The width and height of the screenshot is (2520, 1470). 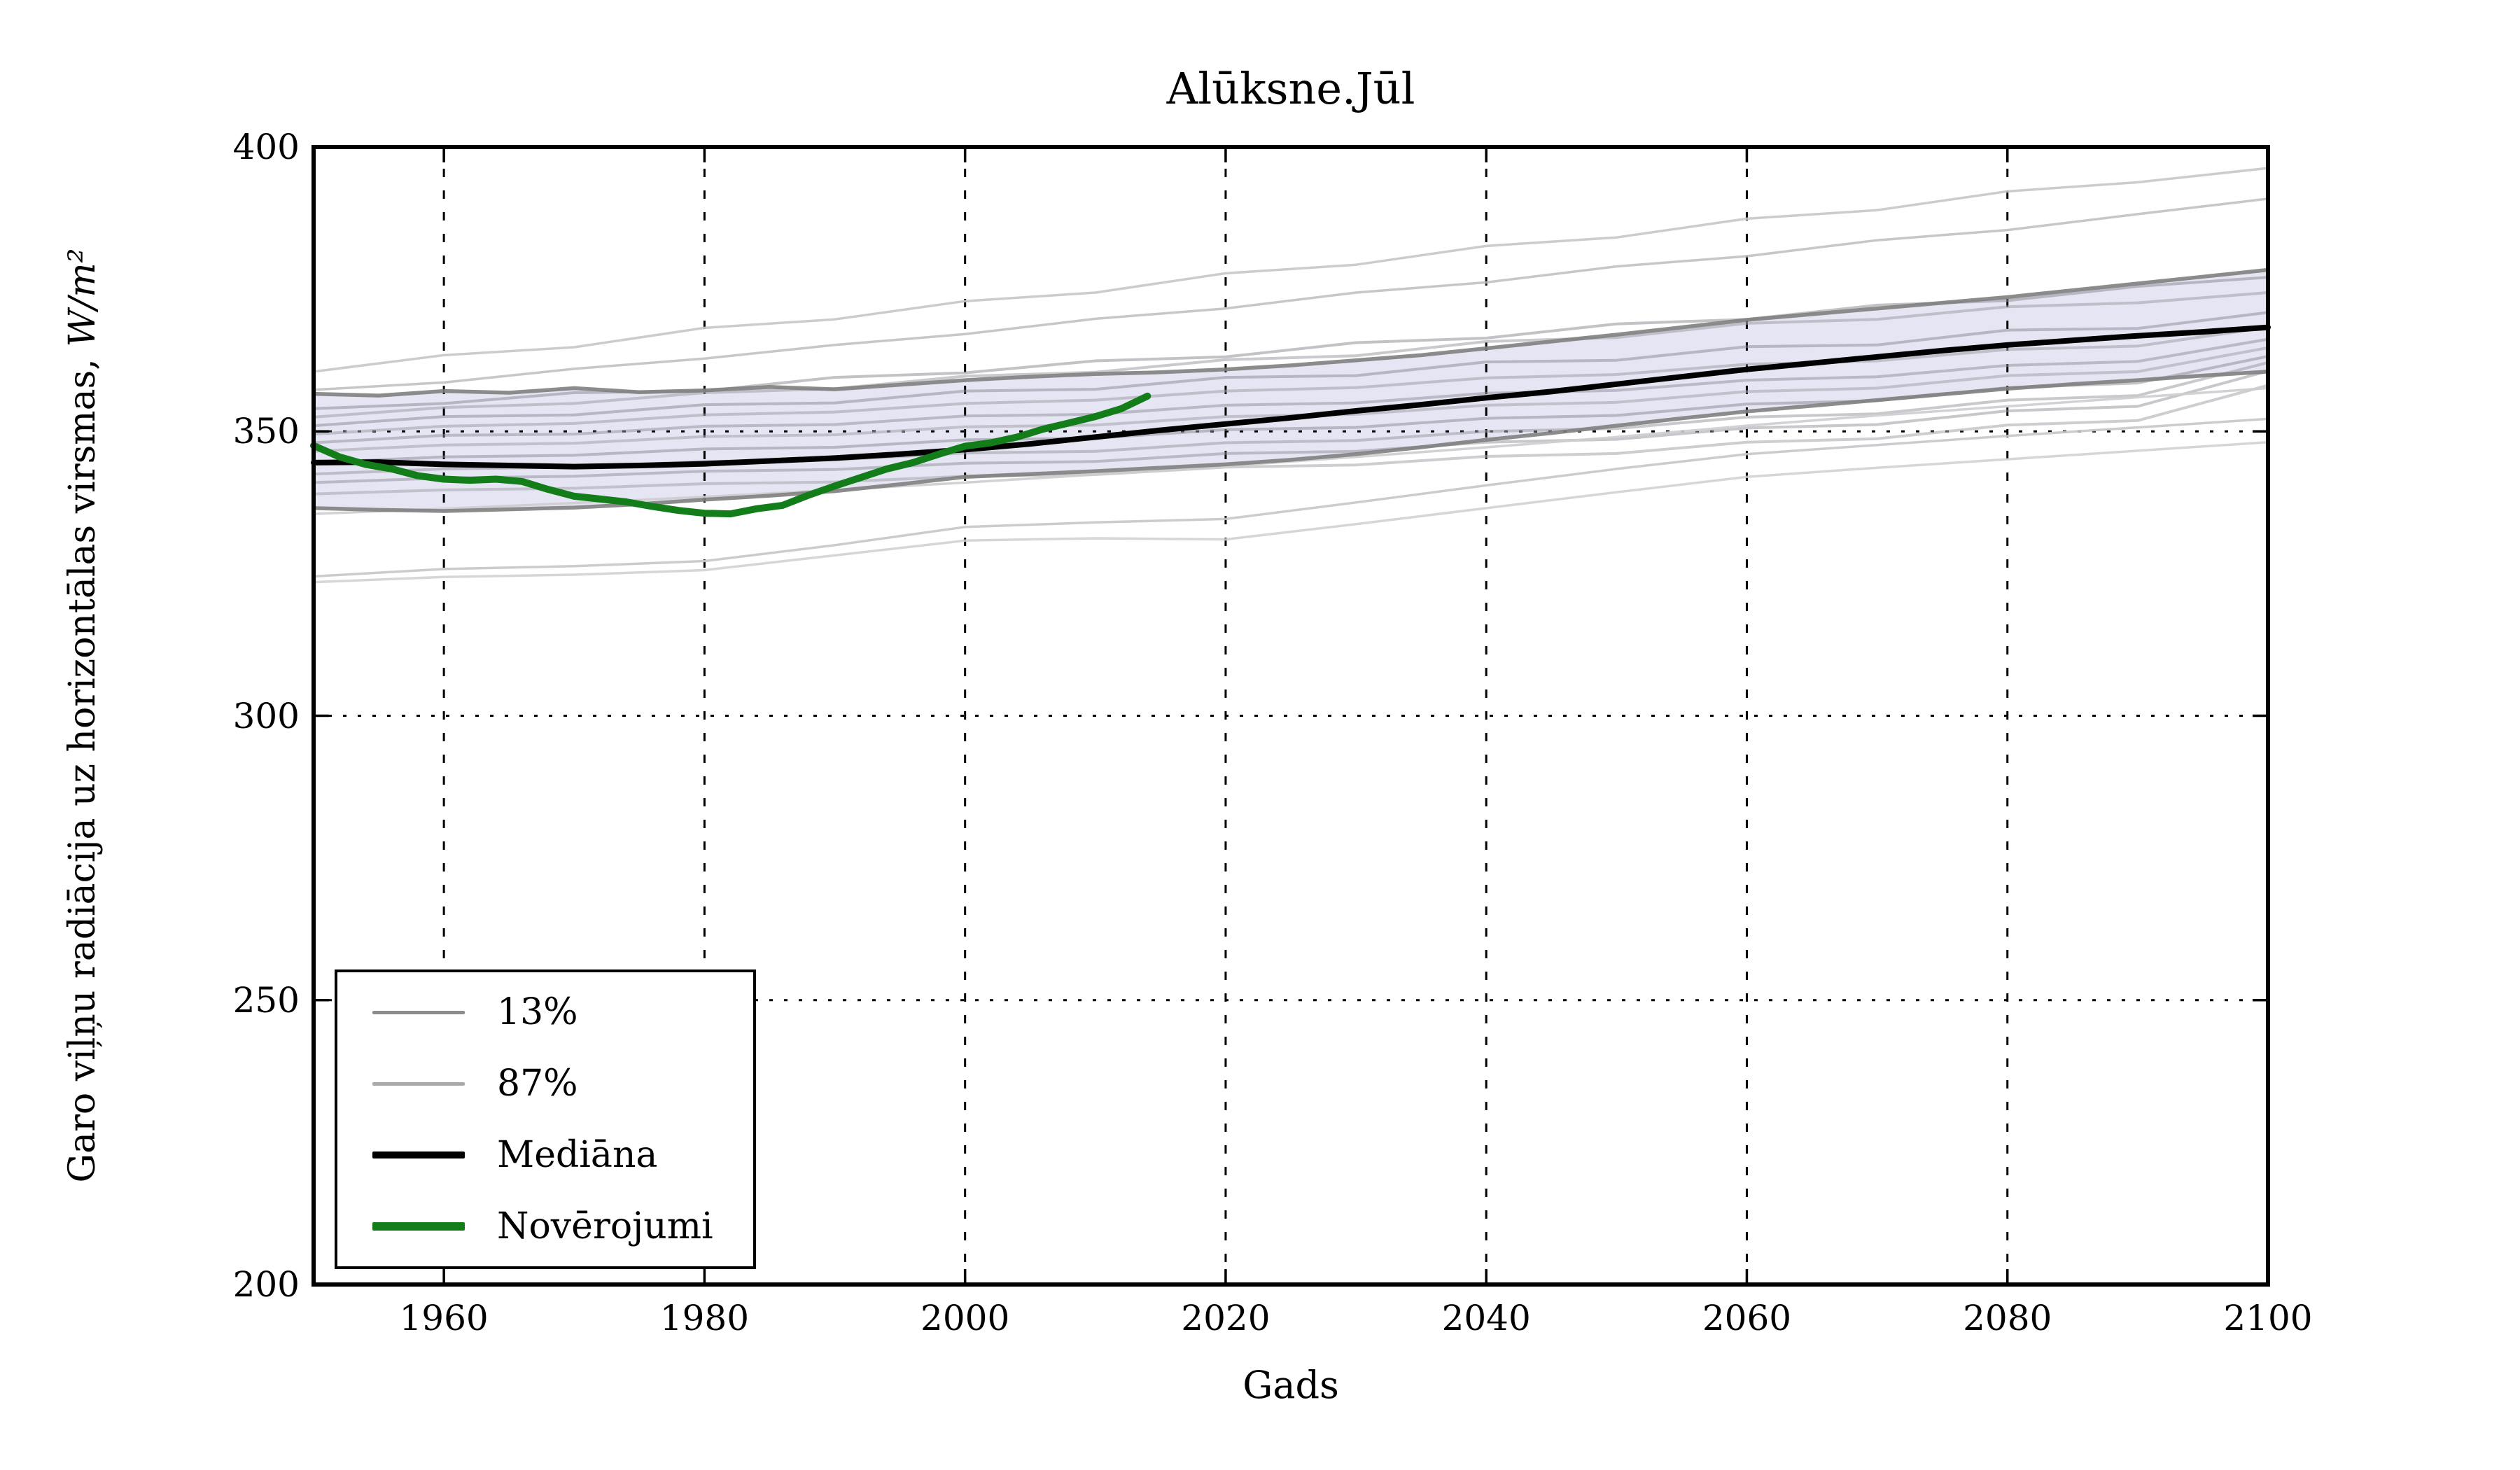 I want to click on legend-item-87pct: 87%, so click(x=545, y=1083).